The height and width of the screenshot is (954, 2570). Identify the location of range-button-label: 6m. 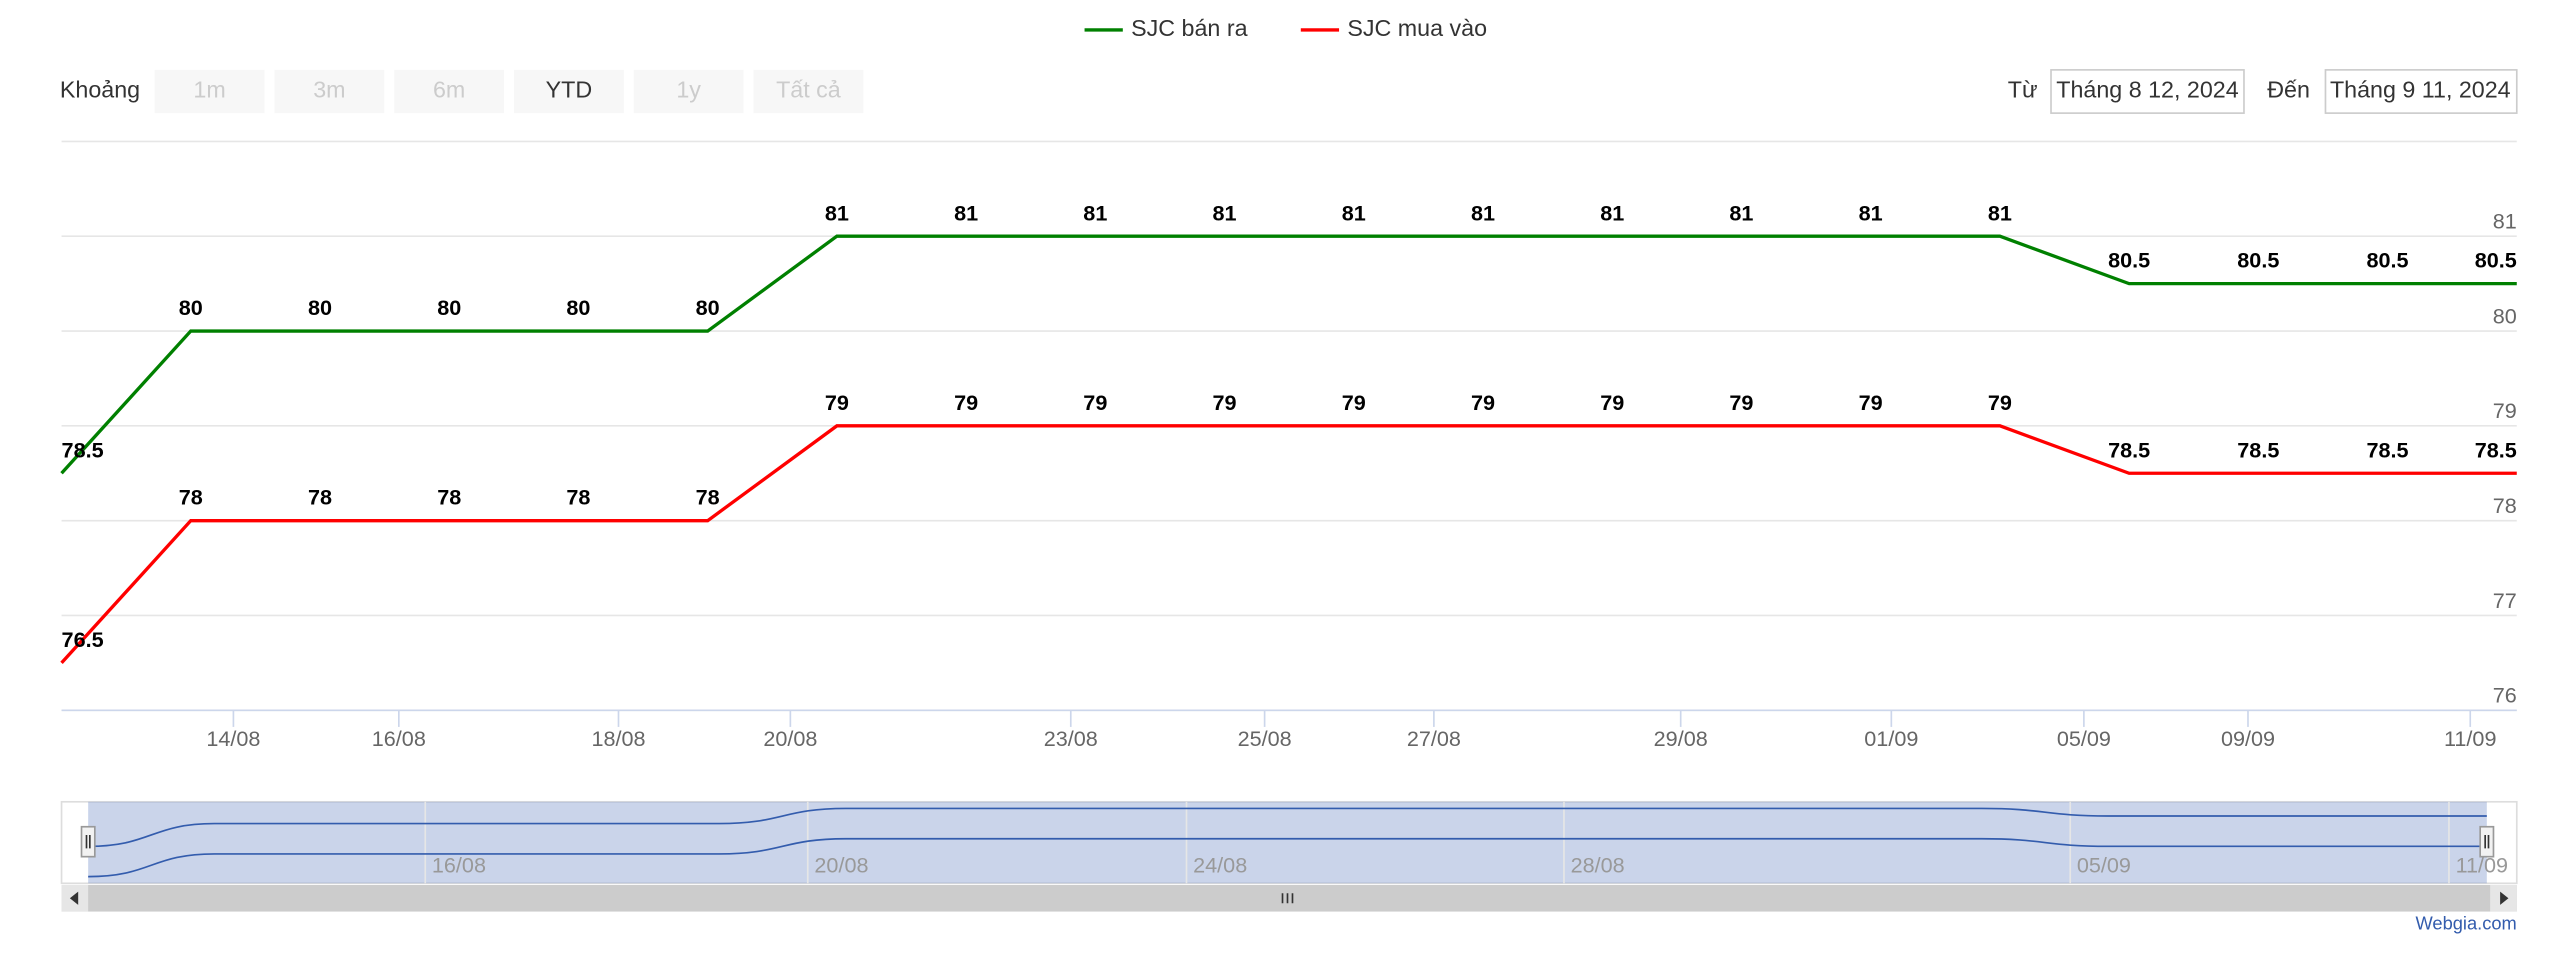
(449, 90).